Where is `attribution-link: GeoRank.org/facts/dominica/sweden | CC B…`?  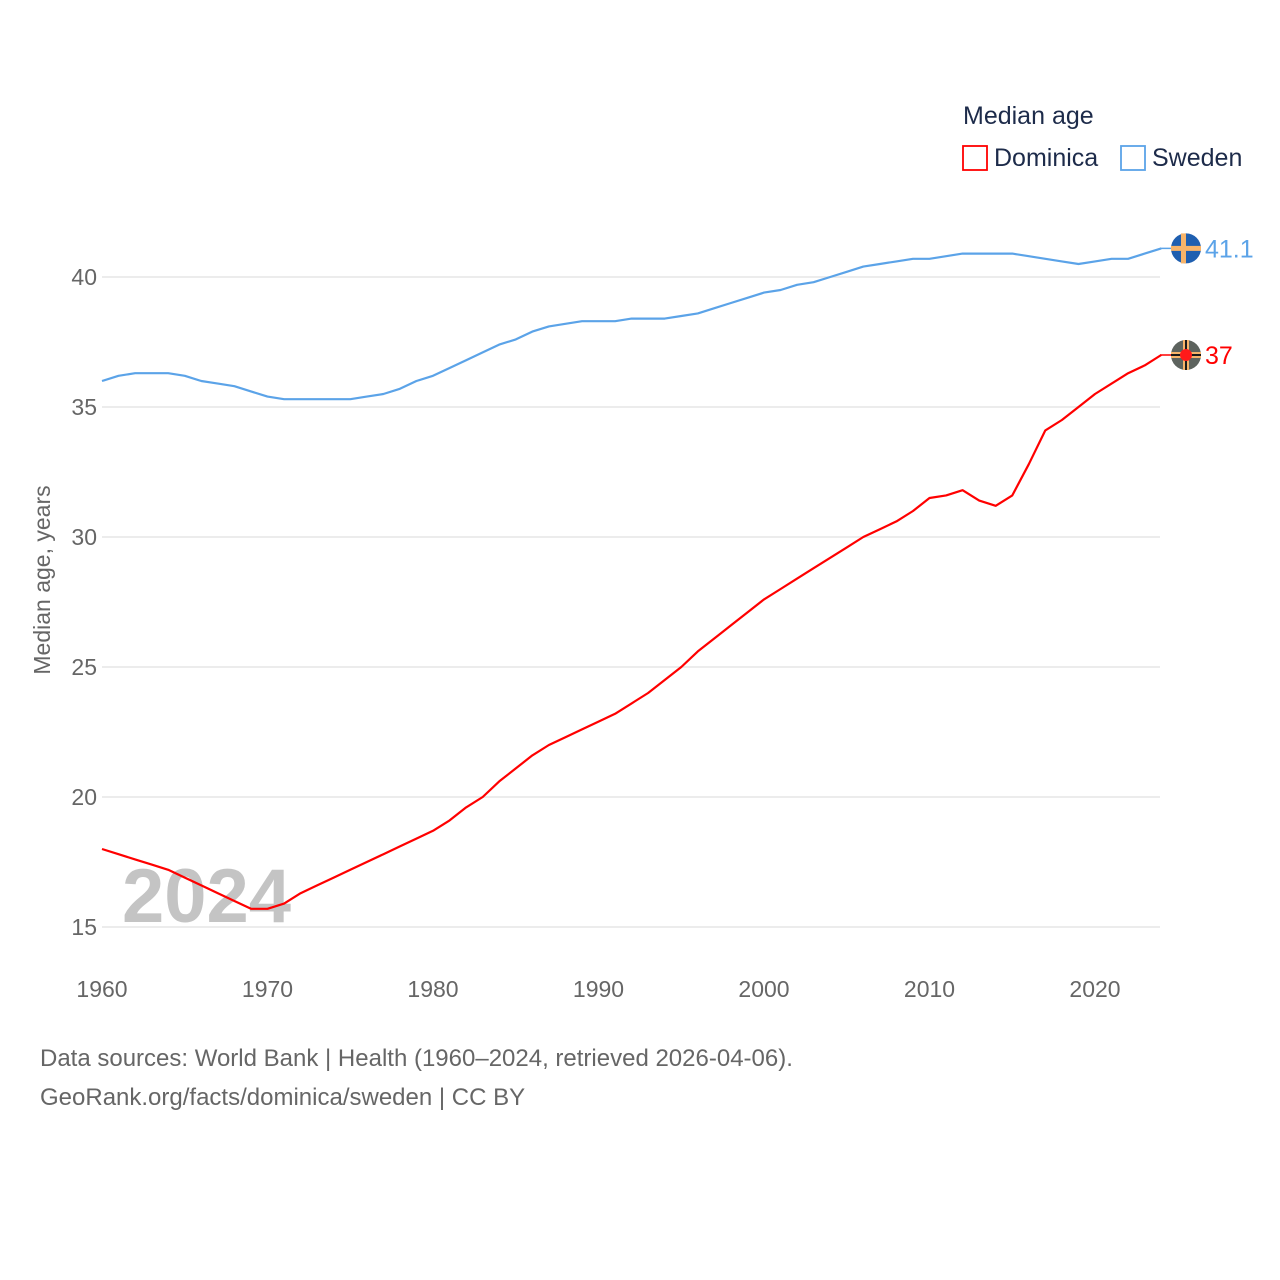
attribution-link: GeoRank.org/facts/dominica/sweden | CC B… is located at coordinates (283, 1097).